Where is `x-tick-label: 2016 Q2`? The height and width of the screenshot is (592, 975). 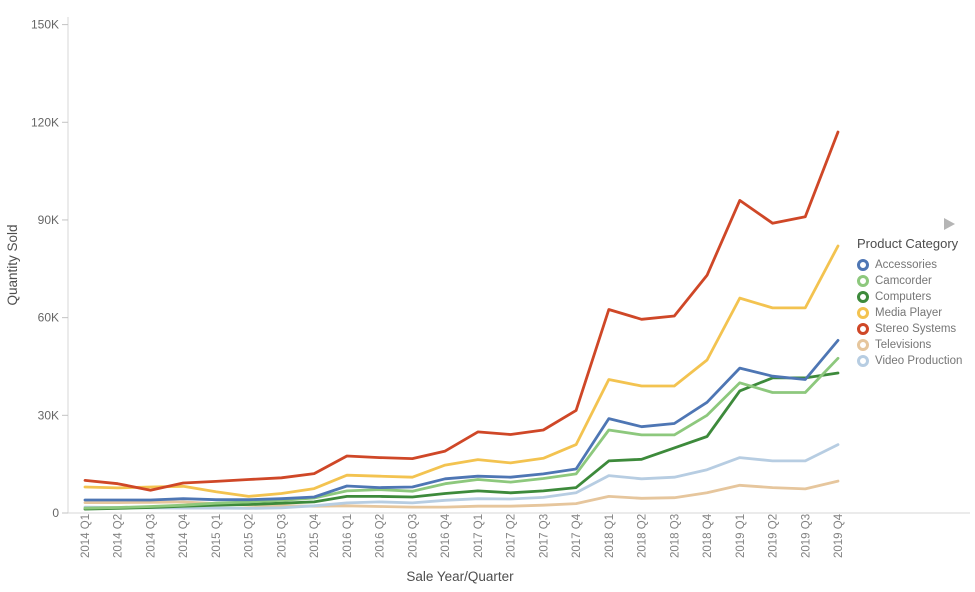
x-tick-label: 2016 Q2 is located at coordinates (381, 536).